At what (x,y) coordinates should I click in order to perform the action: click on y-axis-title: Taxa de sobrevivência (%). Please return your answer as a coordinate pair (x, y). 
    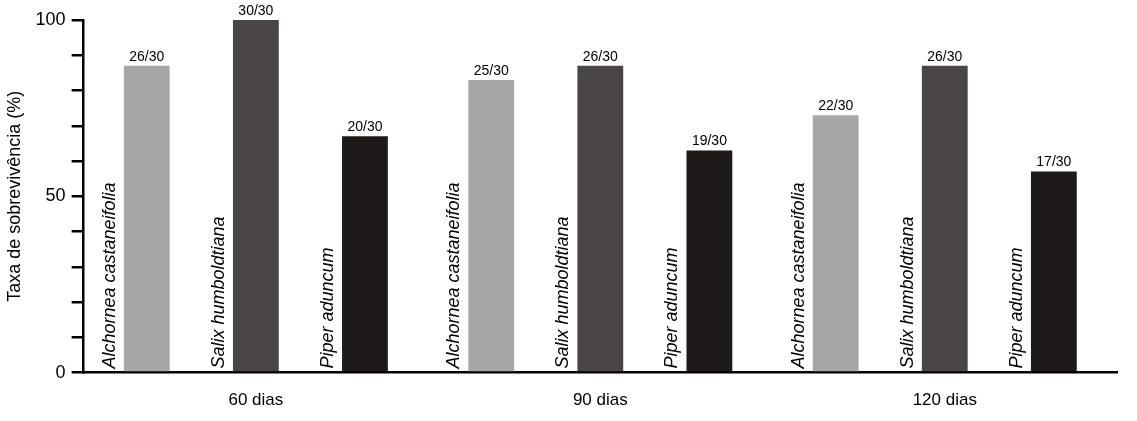
    Looking at the image, I should click on (13, 196).